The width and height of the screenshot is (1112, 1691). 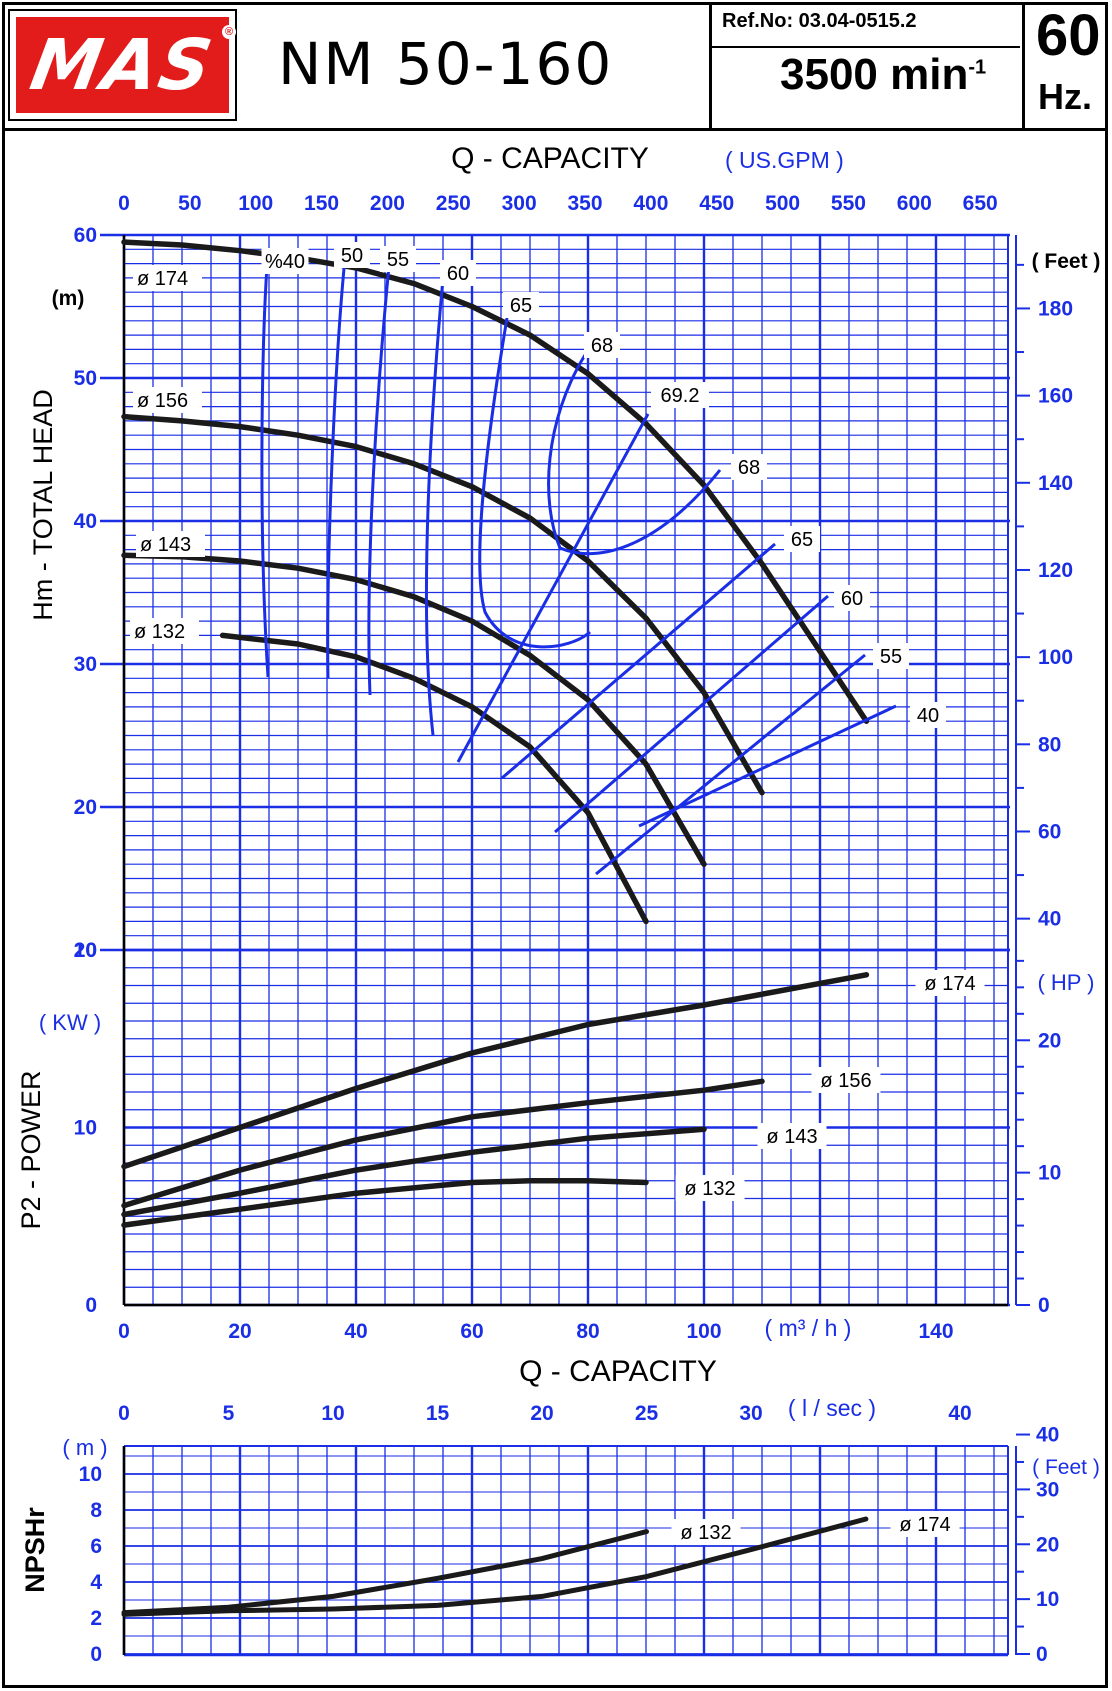 What do you see at coordinates (43, 505) in the screenshot?
I see `head-axis-title: Hm - TOTAL HEAD` at bounding box center [43, 505].